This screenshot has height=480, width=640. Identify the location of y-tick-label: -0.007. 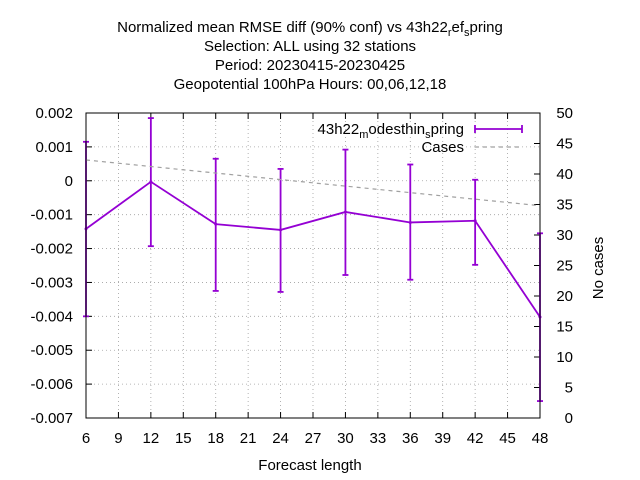
(51, 418).